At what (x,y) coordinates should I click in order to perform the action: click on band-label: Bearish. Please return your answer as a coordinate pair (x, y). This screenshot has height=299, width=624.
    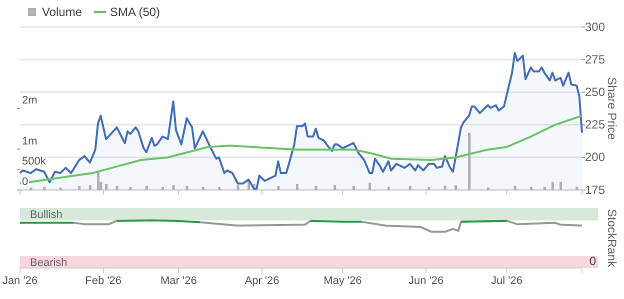
    Looking at the image, I should click on (49, 263).